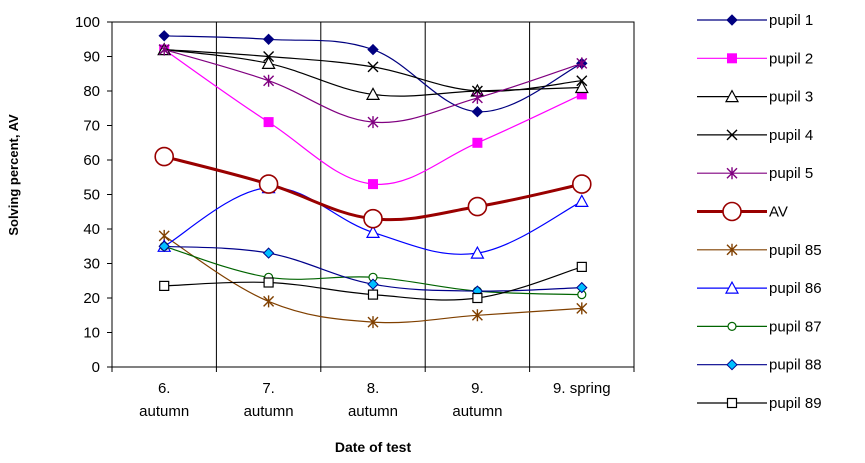  Describe the element at coordinates (91, 195) in the screenshot. I see `y-tick-label: 50` at that location.